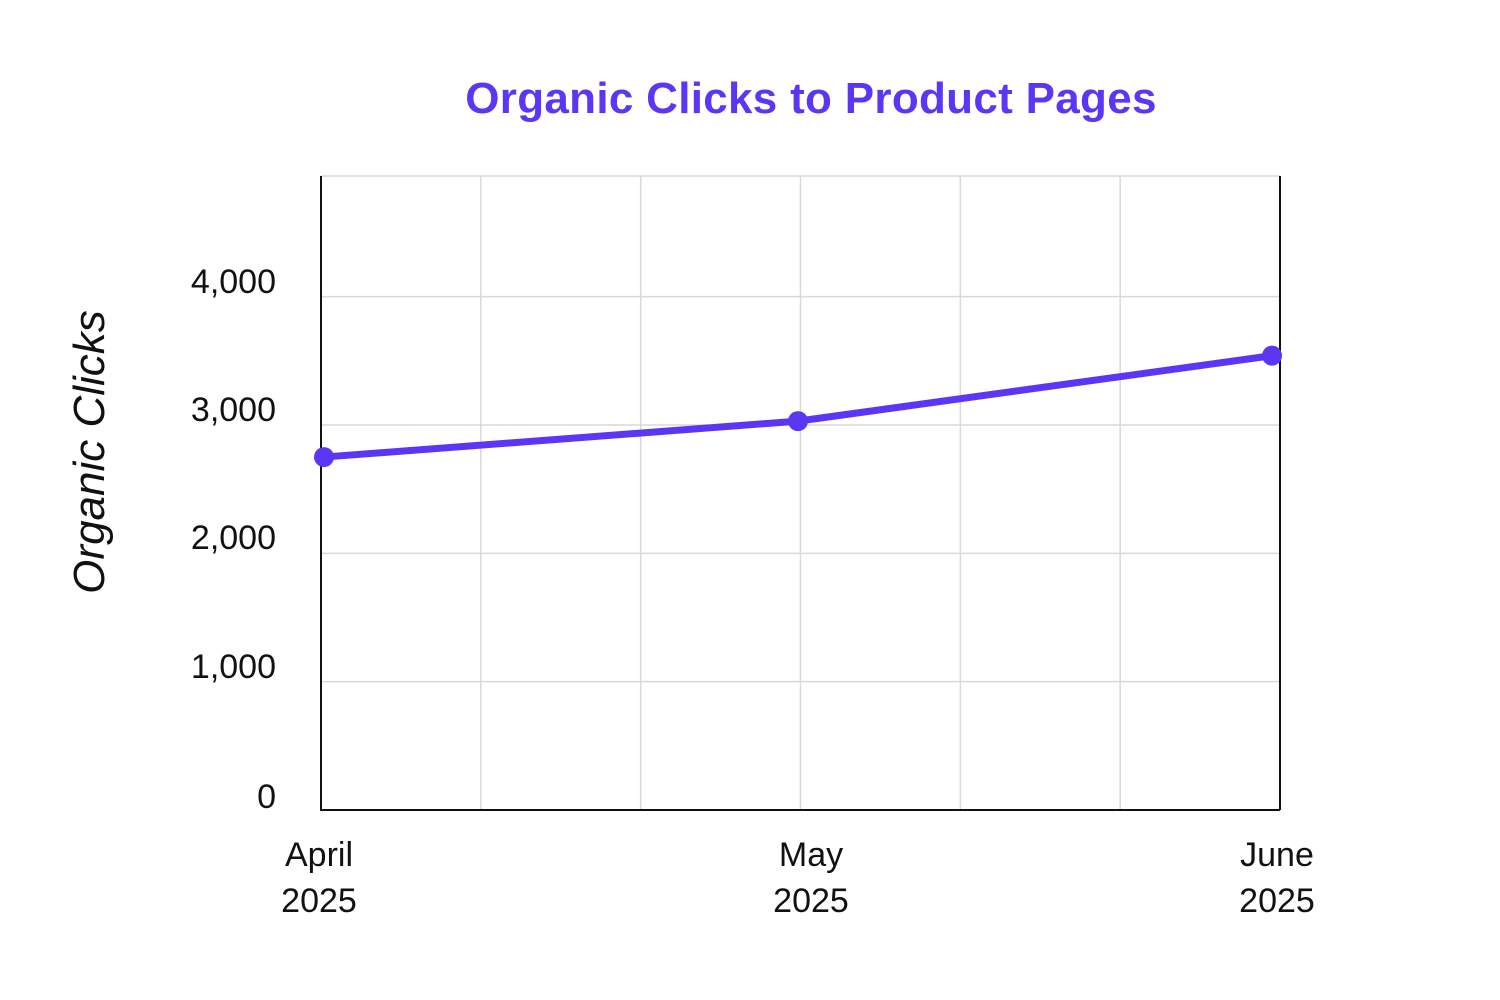 This screenshot has height=1000, width=1500. I want to click on y-tick-label: 1,000, so click(233, 666).